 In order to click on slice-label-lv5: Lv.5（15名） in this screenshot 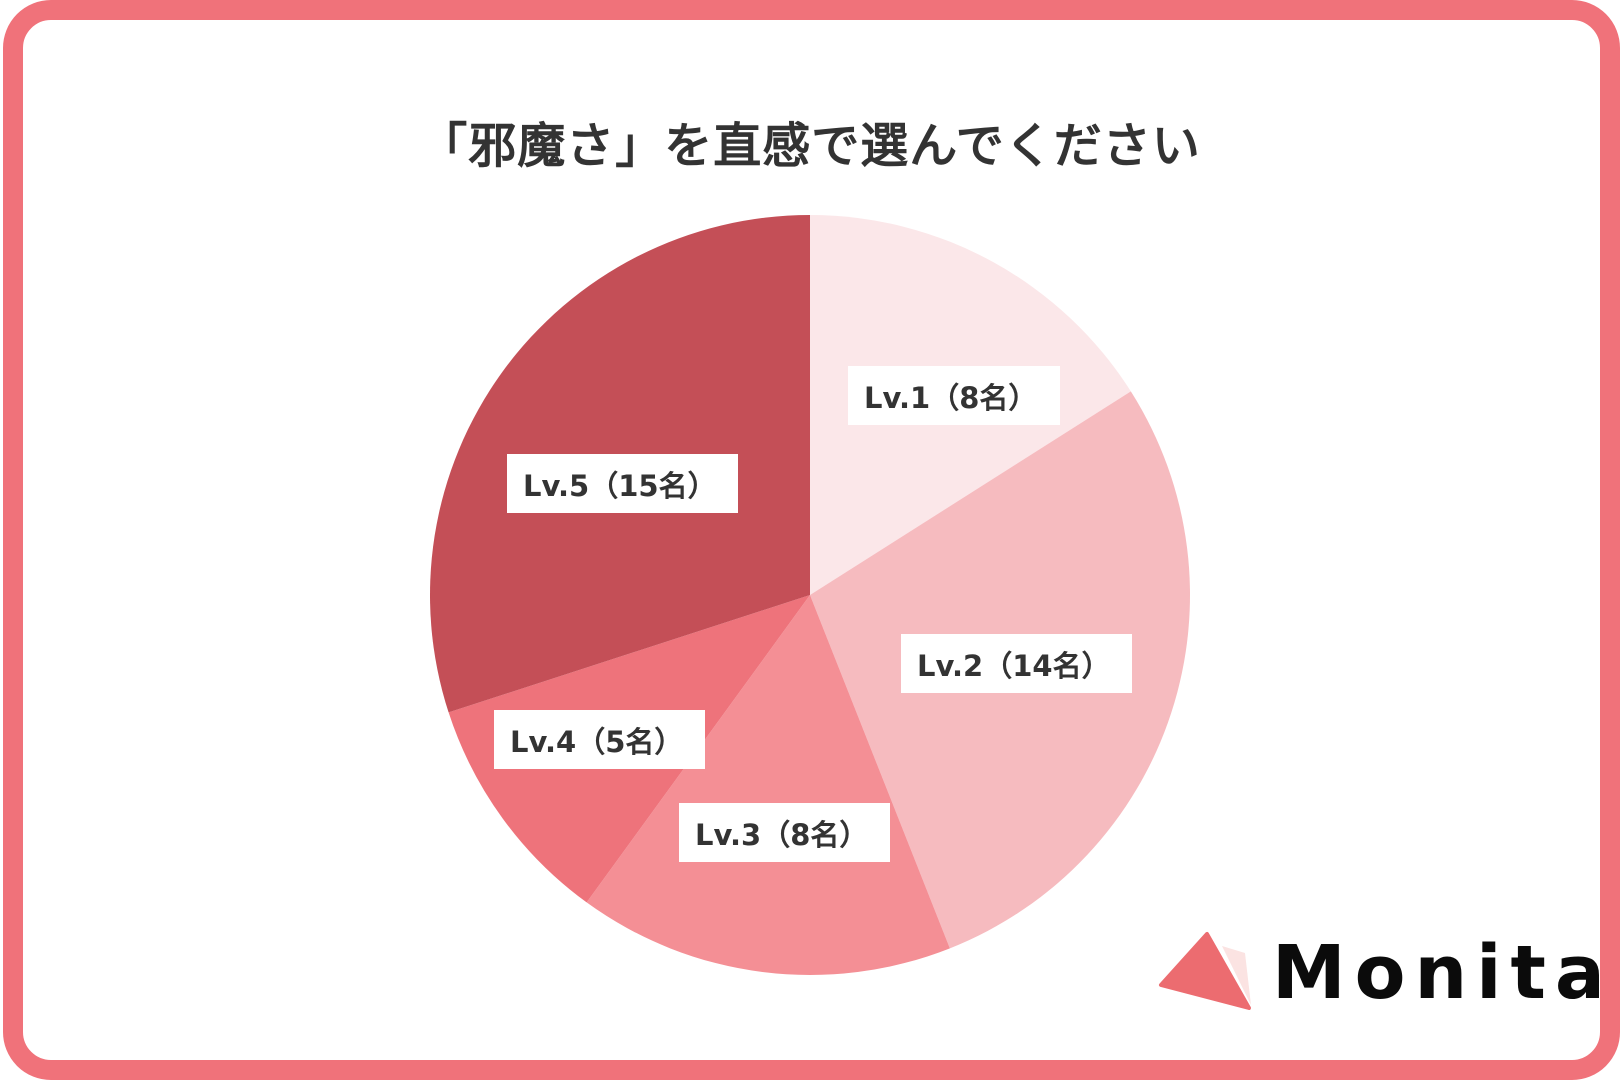, I will do `click(622, 483)`.